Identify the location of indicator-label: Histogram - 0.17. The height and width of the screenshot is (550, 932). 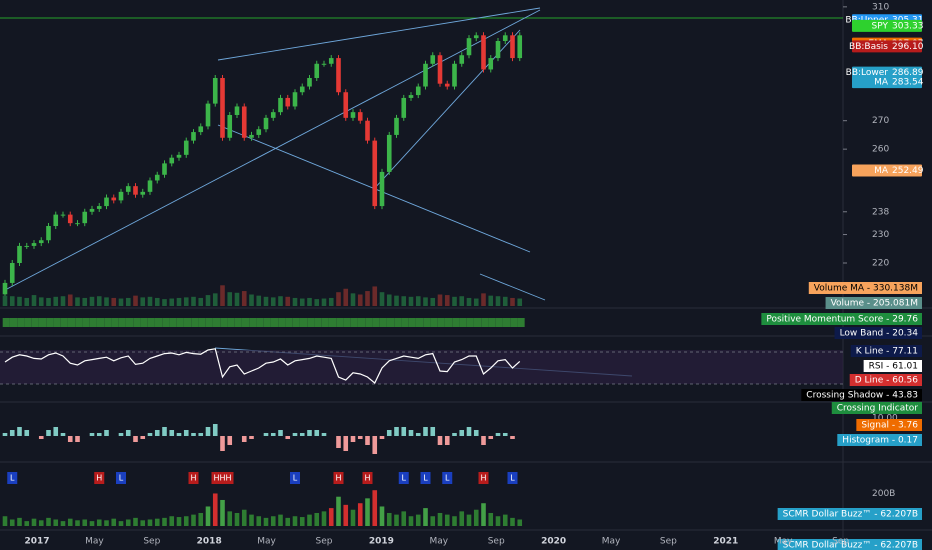
(880, 441).